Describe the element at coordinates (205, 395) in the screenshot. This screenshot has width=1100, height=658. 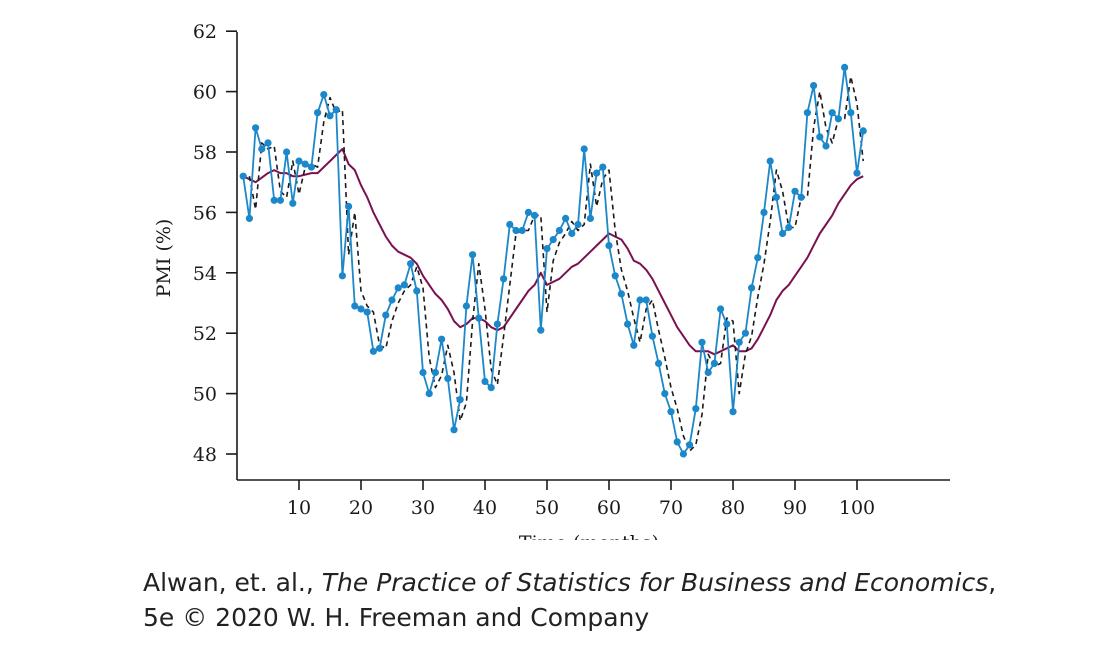
I see `y-tick-label: 50` at that location.